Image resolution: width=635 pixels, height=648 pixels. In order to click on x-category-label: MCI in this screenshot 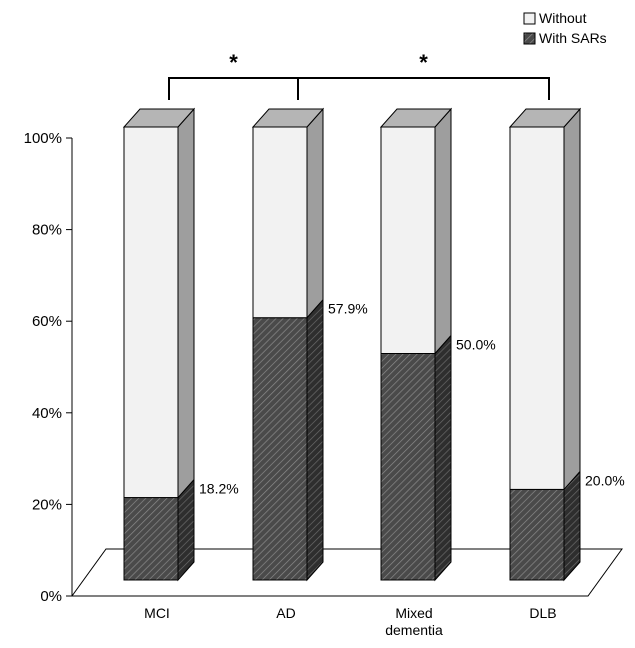, I will do `click(157, 613)`.